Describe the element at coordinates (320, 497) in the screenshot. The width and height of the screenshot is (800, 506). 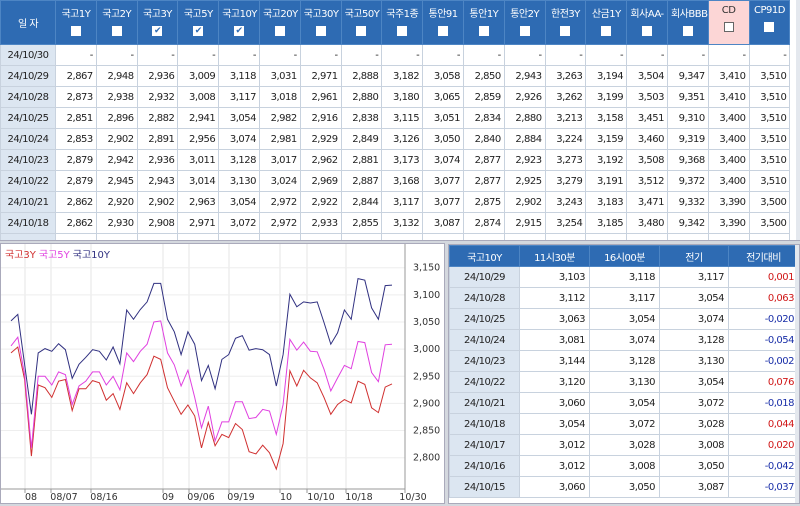
I see `x-tick-label: 10/10` at that location.